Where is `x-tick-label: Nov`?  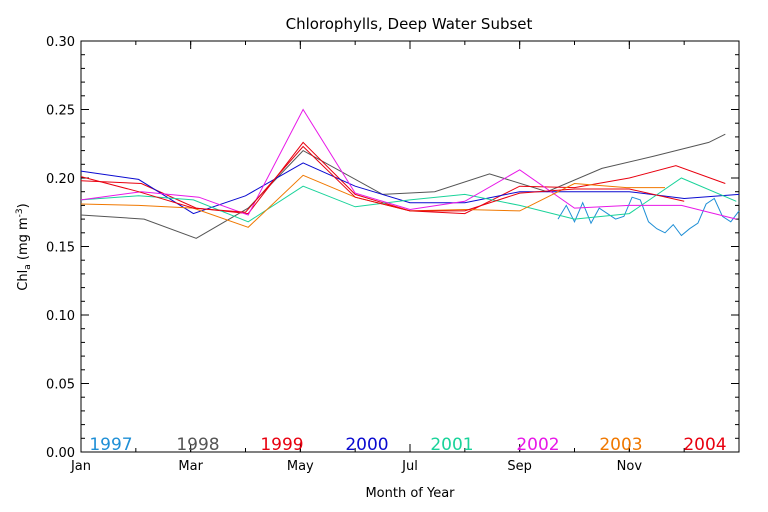
x-tick-label: Nov is located at coordinates (630, 466).